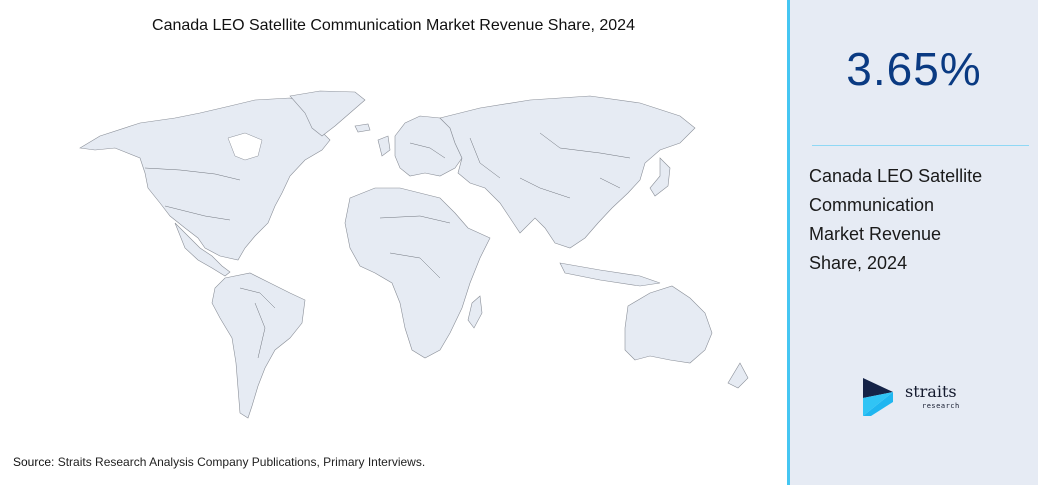 The height and width of the screenshot is (485, 1038). I want to click on straits-logo: straits research, so click(918, 398).